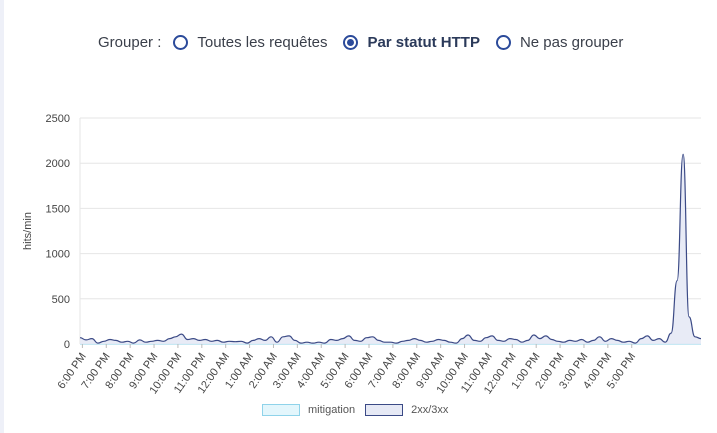 The width and height of the screenshot is (717, 433). Describe the element at coordinates (503, 42) in the screenshot. I see `radio-no-grouping` at that location.